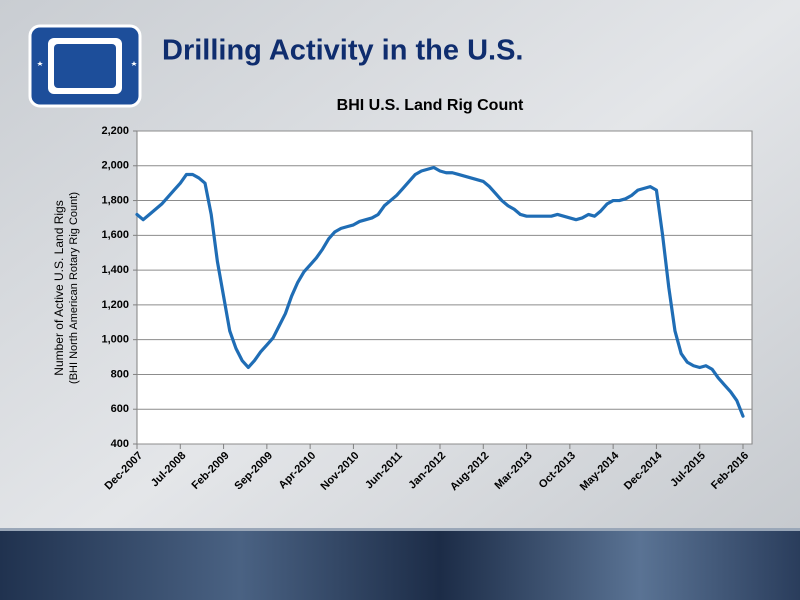  Describe the element at coordinates (115, 235) in the screenshot. I see `y-tick-label: 1,600` at that location.